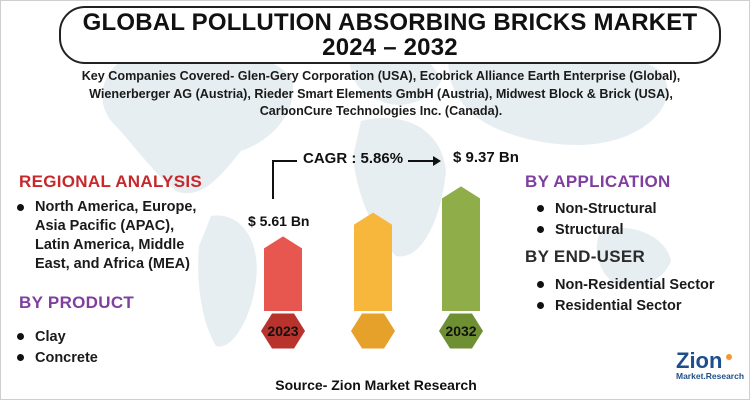  What do you see at coordinates (284, 179) in the screenshot?
I see `cagr-arrow-left` at bounding box center [284, 179].